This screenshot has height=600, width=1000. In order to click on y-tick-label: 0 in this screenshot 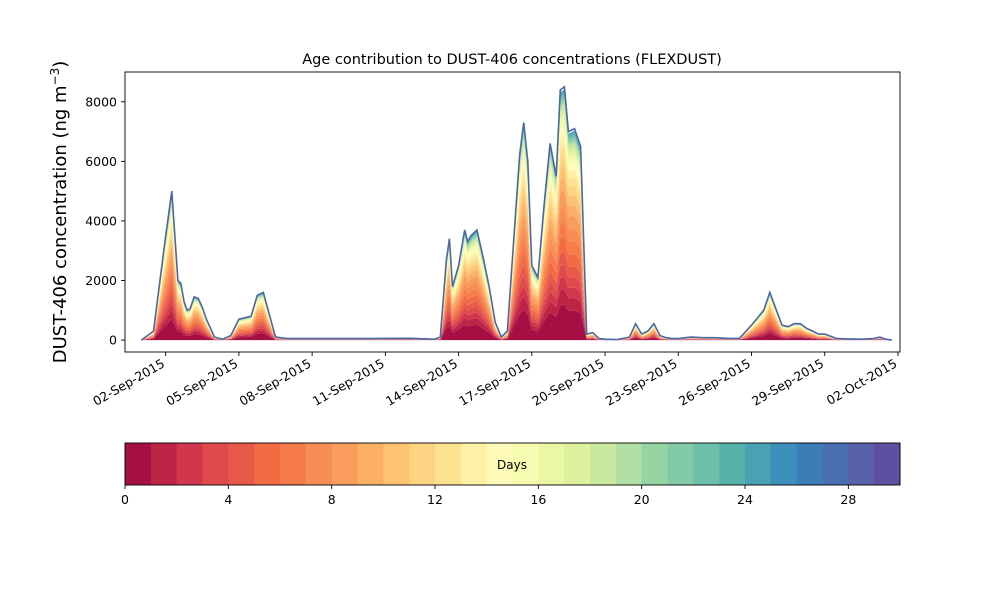, I will do `click(113, 340)`.